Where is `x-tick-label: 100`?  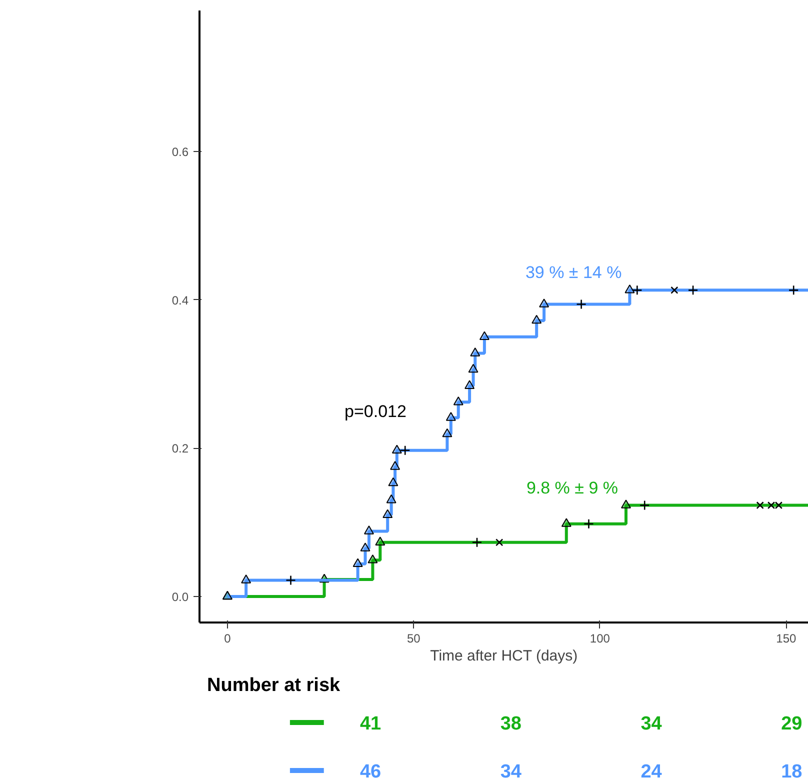 x-tick-label: 100 is located at coordinates (600, 639).